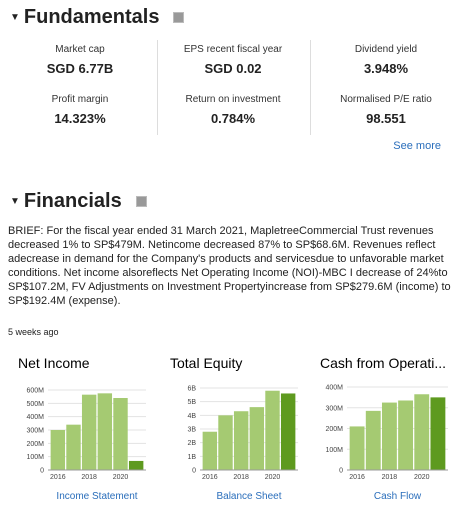  What do you see at coordinates (91, 17) in the screenshot?
I see `section-title: Fundamentals` at bounding box center [91, 17].